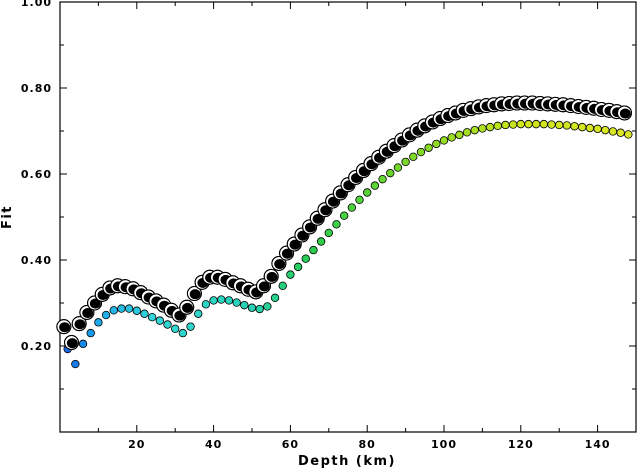  I want to click on x-tick-label: 40, so click(213, 444).